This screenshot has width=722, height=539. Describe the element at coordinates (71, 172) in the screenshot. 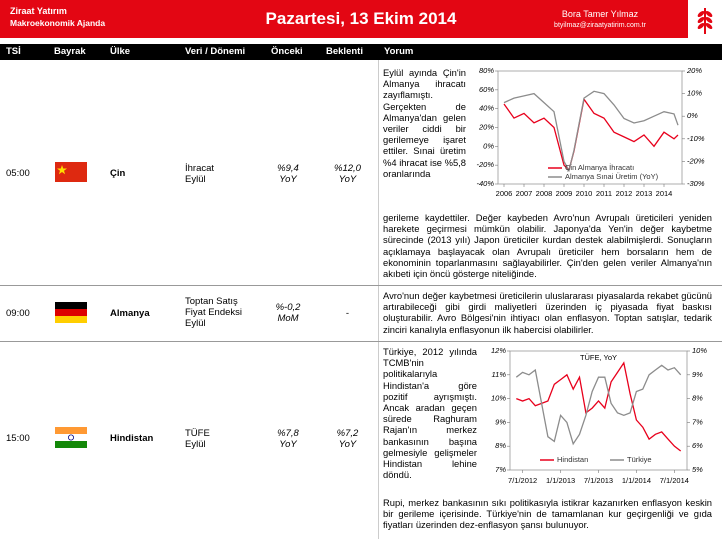

I see `flag-china` at that location.